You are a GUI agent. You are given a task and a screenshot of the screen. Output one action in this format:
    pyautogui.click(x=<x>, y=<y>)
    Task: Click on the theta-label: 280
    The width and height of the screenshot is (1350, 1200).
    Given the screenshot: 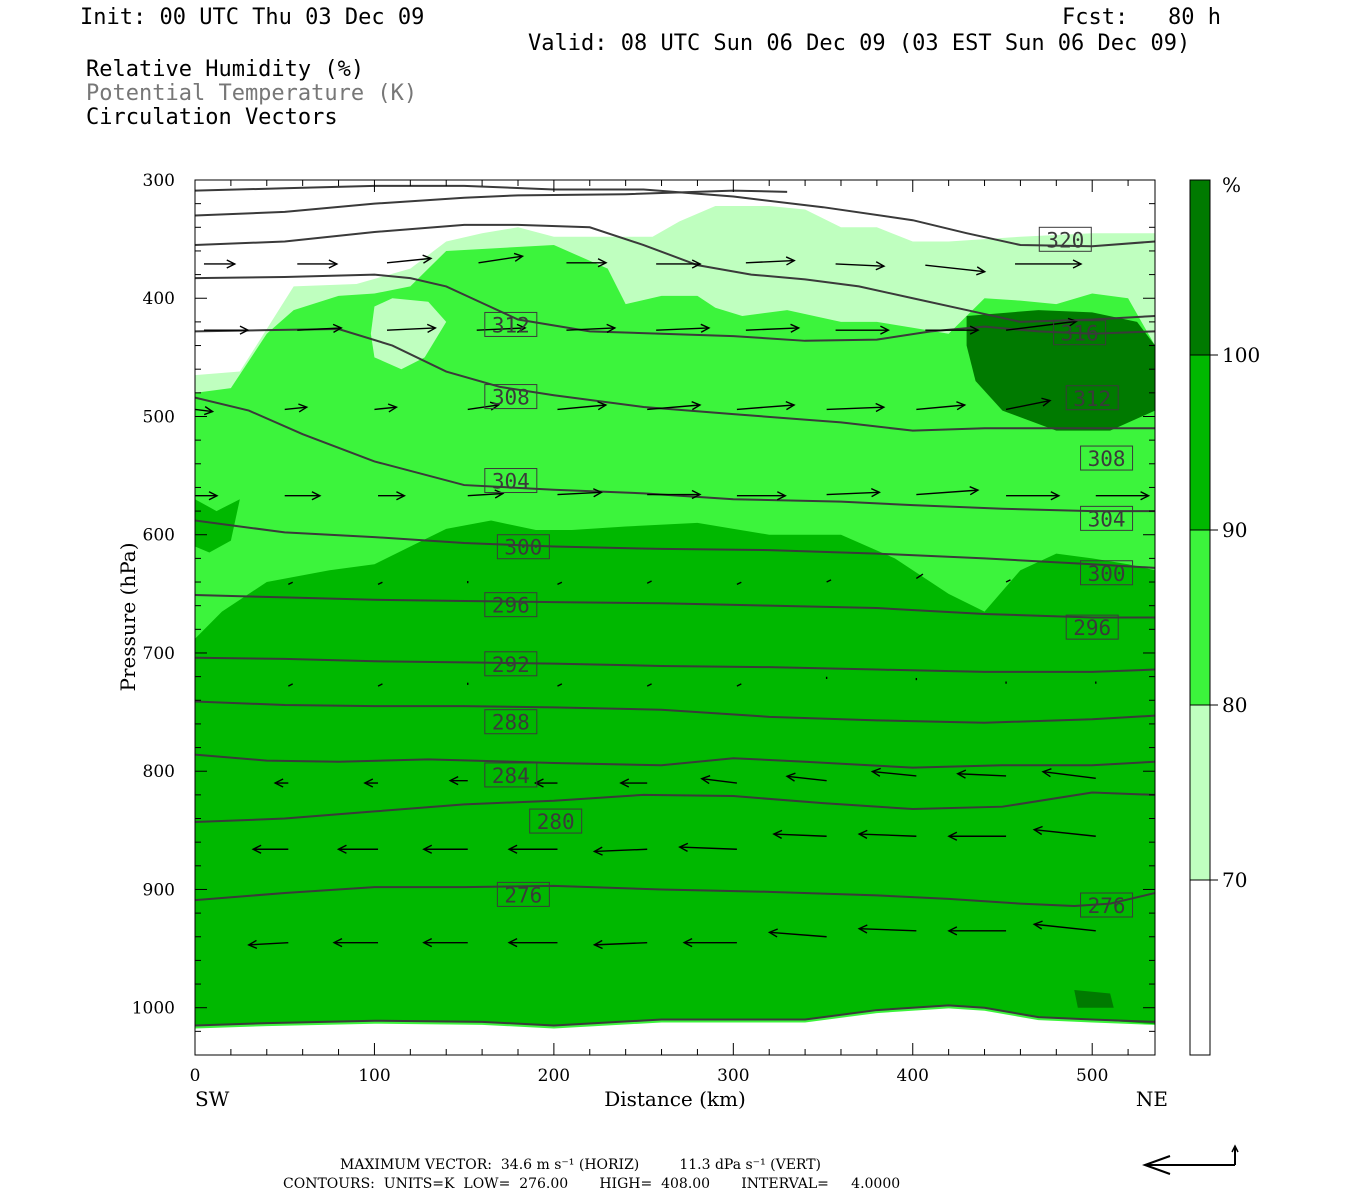 What is the action you would take?
    pyautogui.click(x=556, y=821)
    